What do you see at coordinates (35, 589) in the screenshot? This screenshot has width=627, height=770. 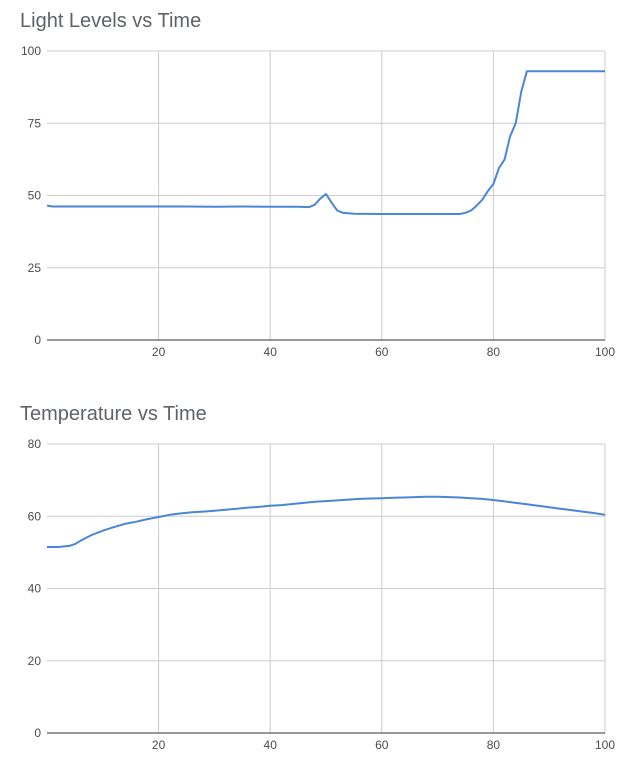 I see `y-tick-label: 40` at bounding box center [35, 589].